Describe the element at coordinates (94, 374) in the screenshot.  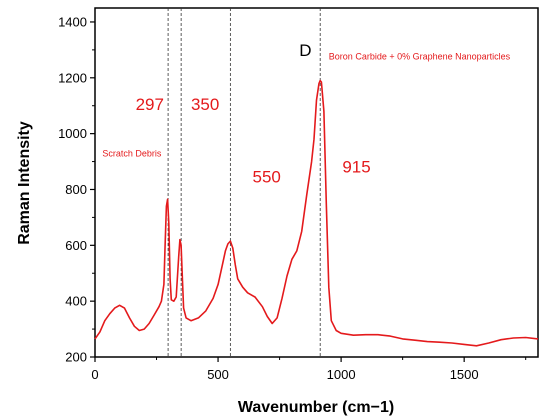
I see `x-tick-label: 0` at that location.